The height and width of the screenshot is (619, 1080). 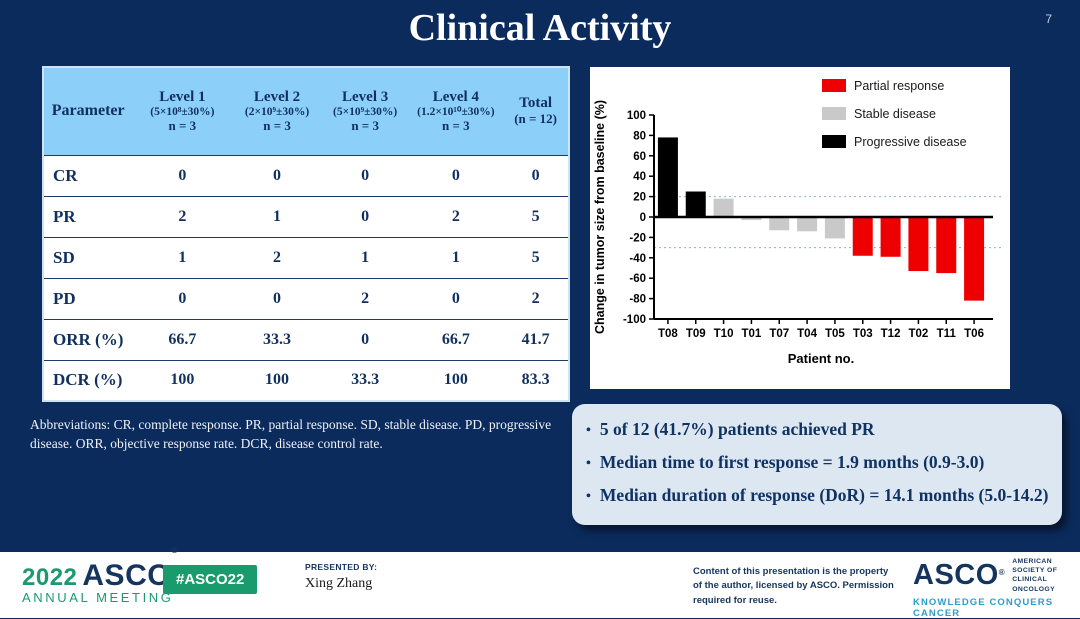 I want to click on col-header-level2: Level 2 (2×10⁹±30%) n = 3, so click(x=277, y=111).